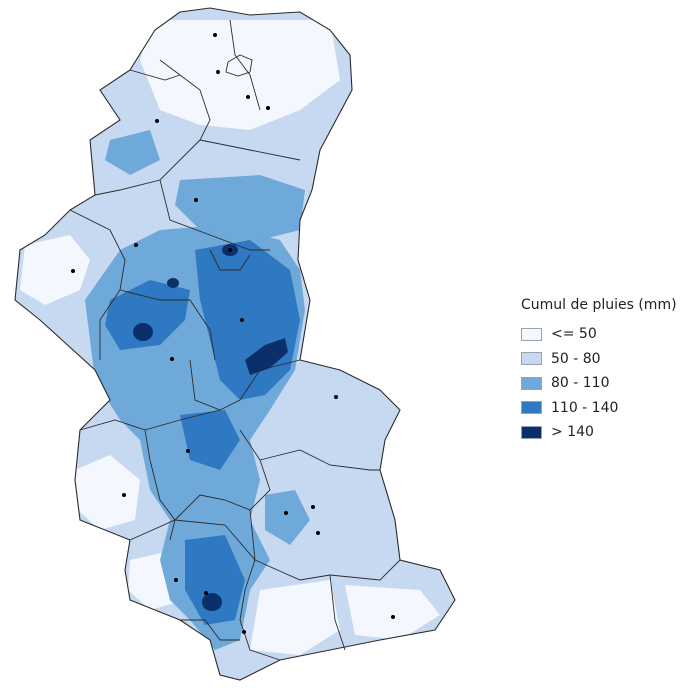 The image size is (700, 690). What do you see at coordinates (608, 334) in the screenshot?
I see `legend-item: <= 50` at bounding box center [608, 334].